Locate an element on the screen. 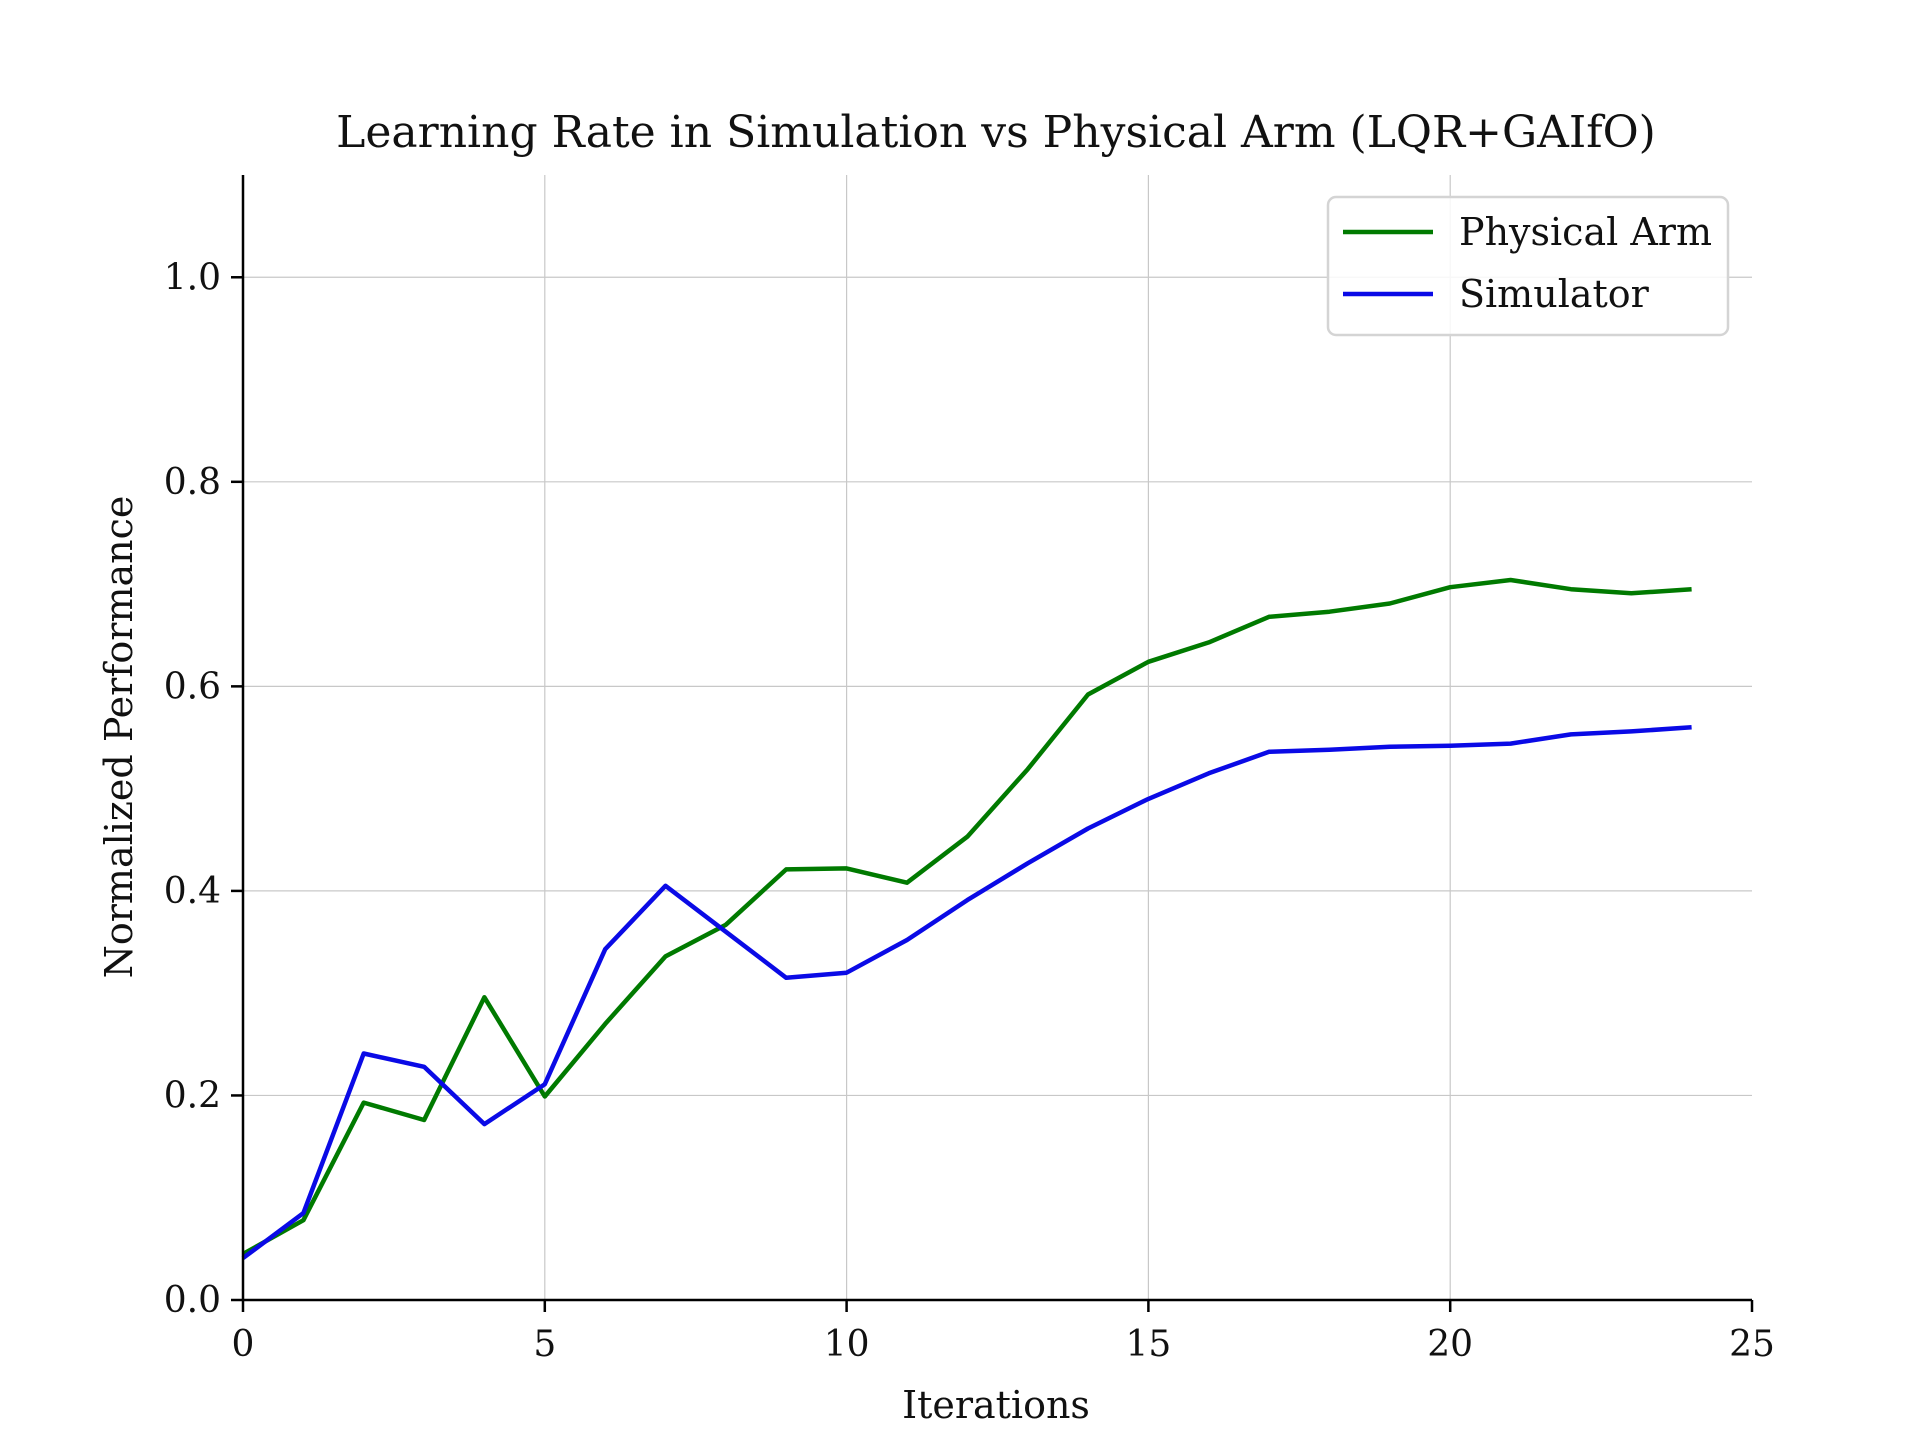  y-axis-label: Normalized Performance is located at coordinates (119, 737).